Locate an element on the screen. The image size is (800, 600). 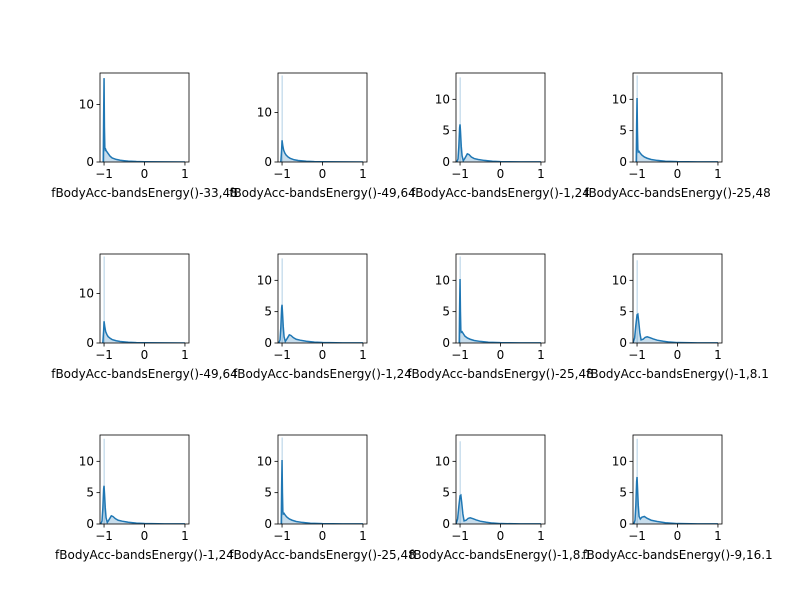
kde-area is located at coordinates (321, 151).